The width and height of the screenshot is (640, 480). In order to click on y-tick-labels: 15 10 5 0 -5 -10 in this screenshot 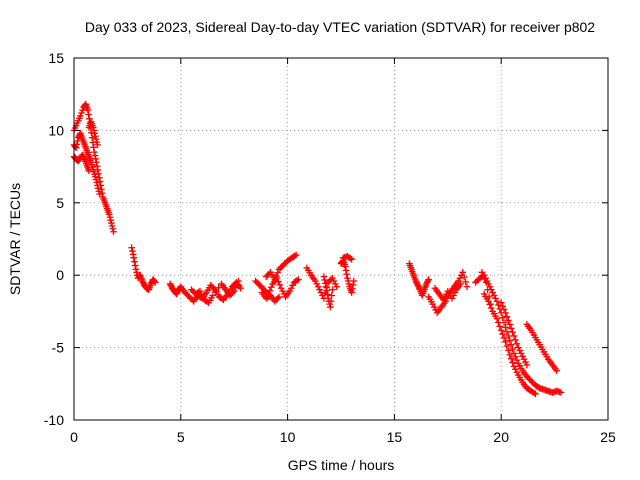, I will do `click(54, 239)`.